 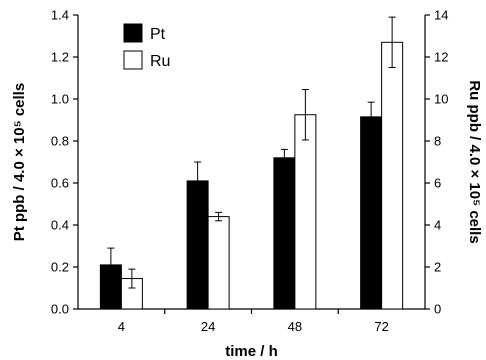 What do you see at coordinates (60, 15) in the screenshot?
I see `left-tick-label: 1.4` at bounding box center [60, 15].